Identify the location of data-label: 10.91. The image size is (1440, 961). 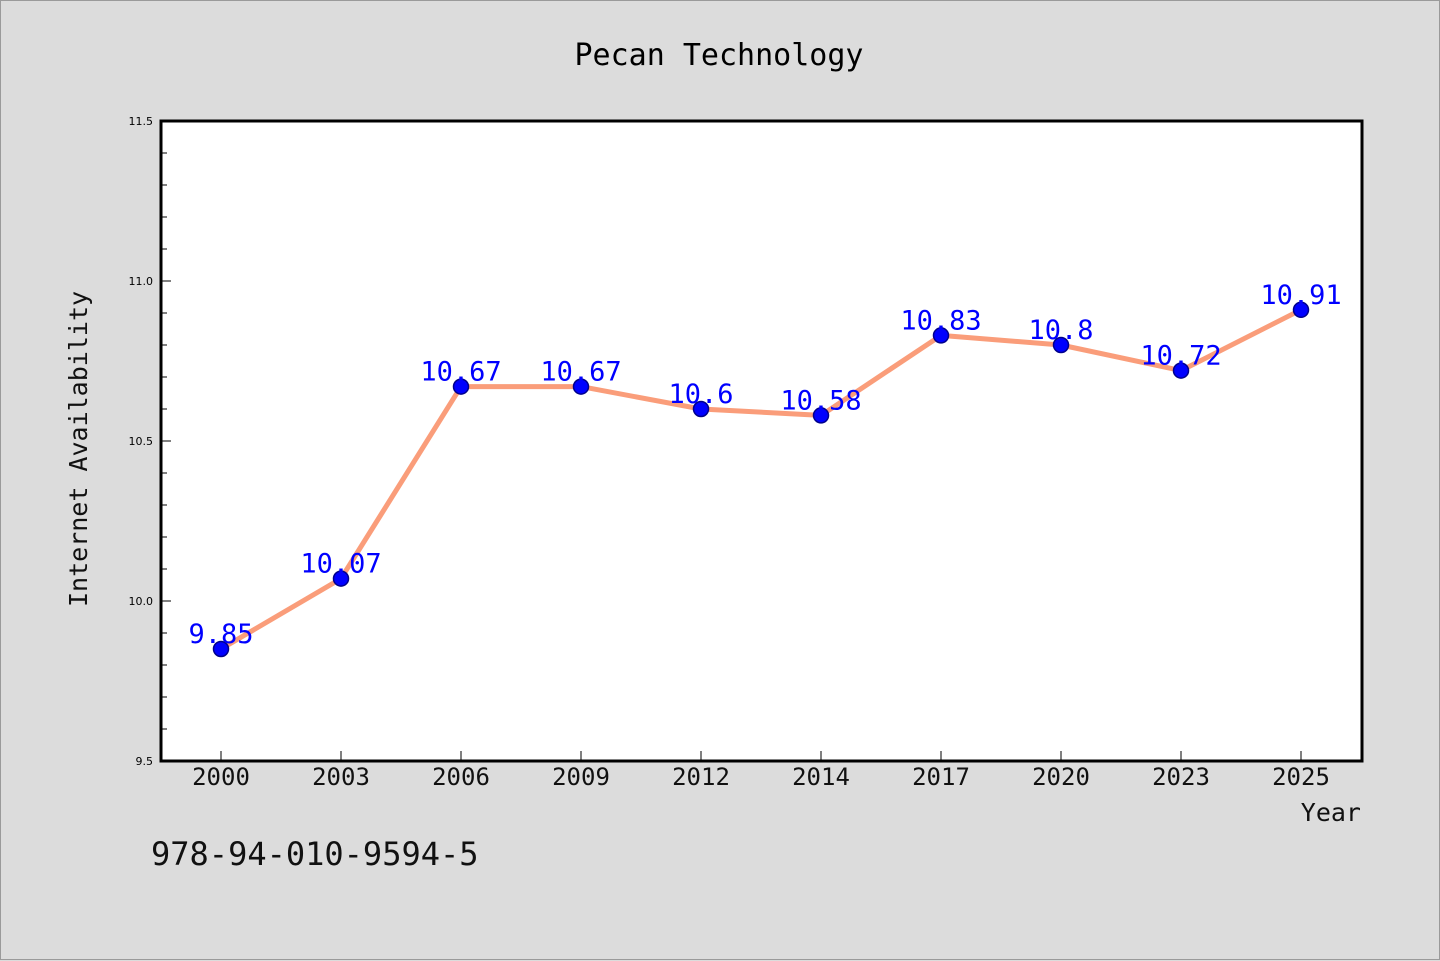
(1300, 295).